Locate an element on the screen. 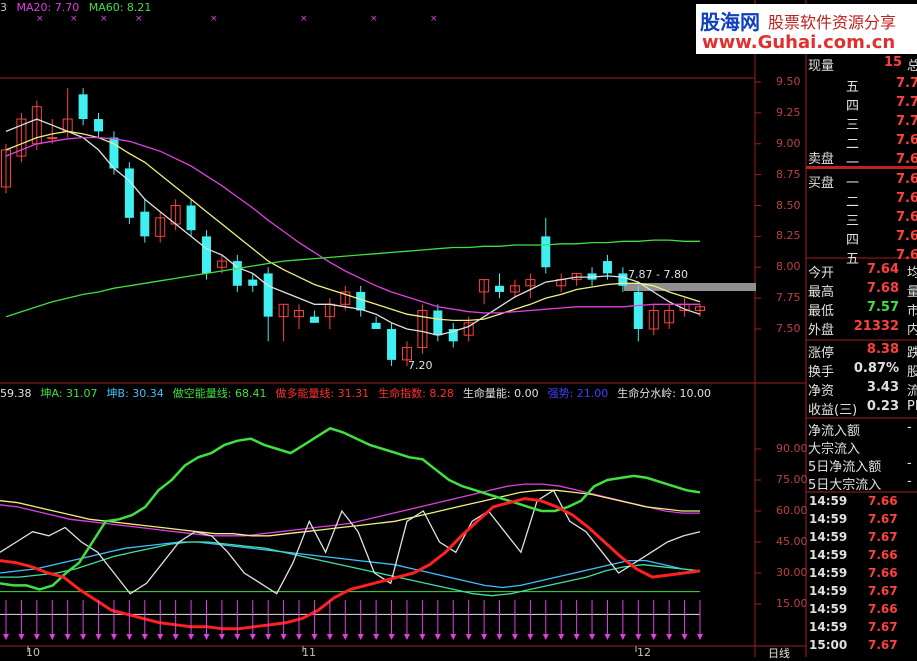 This screenshot has height=661, width=917. price-tick-label: 9.25 is located at coordinates (788, 112).